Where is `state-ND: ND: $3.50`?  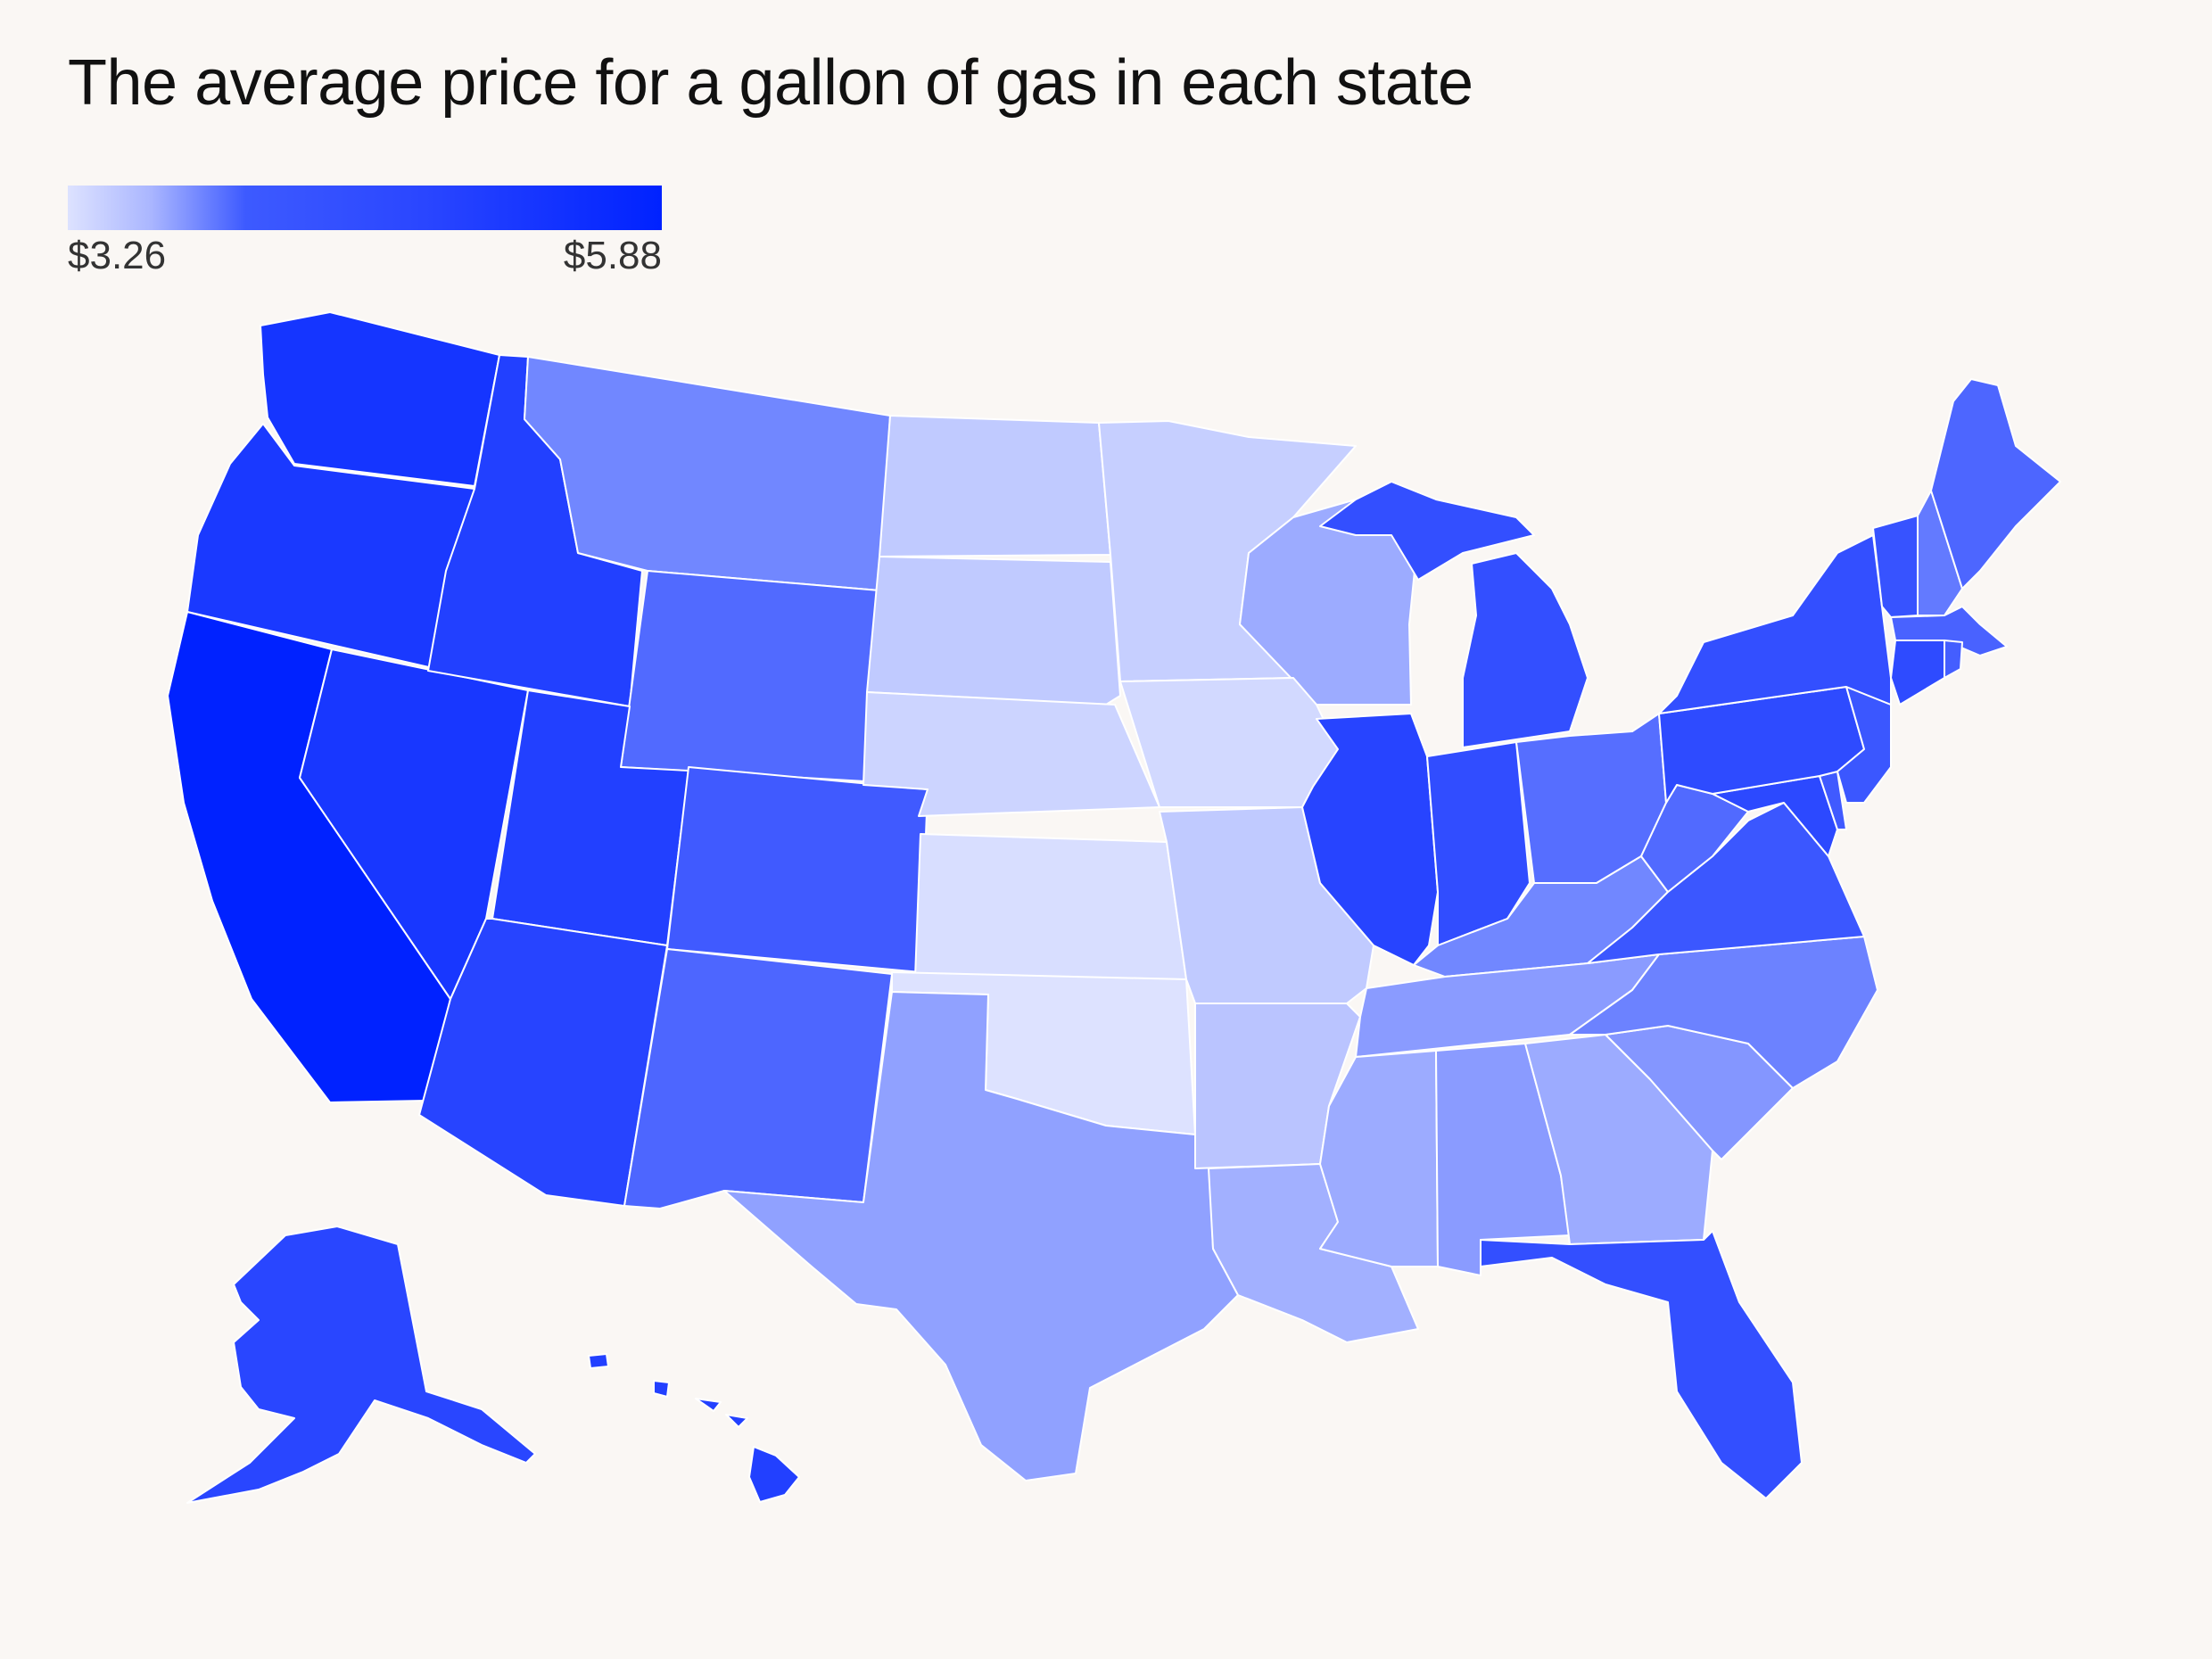
state-ND: ND: $3.50 is located at coordinates (995, 486).